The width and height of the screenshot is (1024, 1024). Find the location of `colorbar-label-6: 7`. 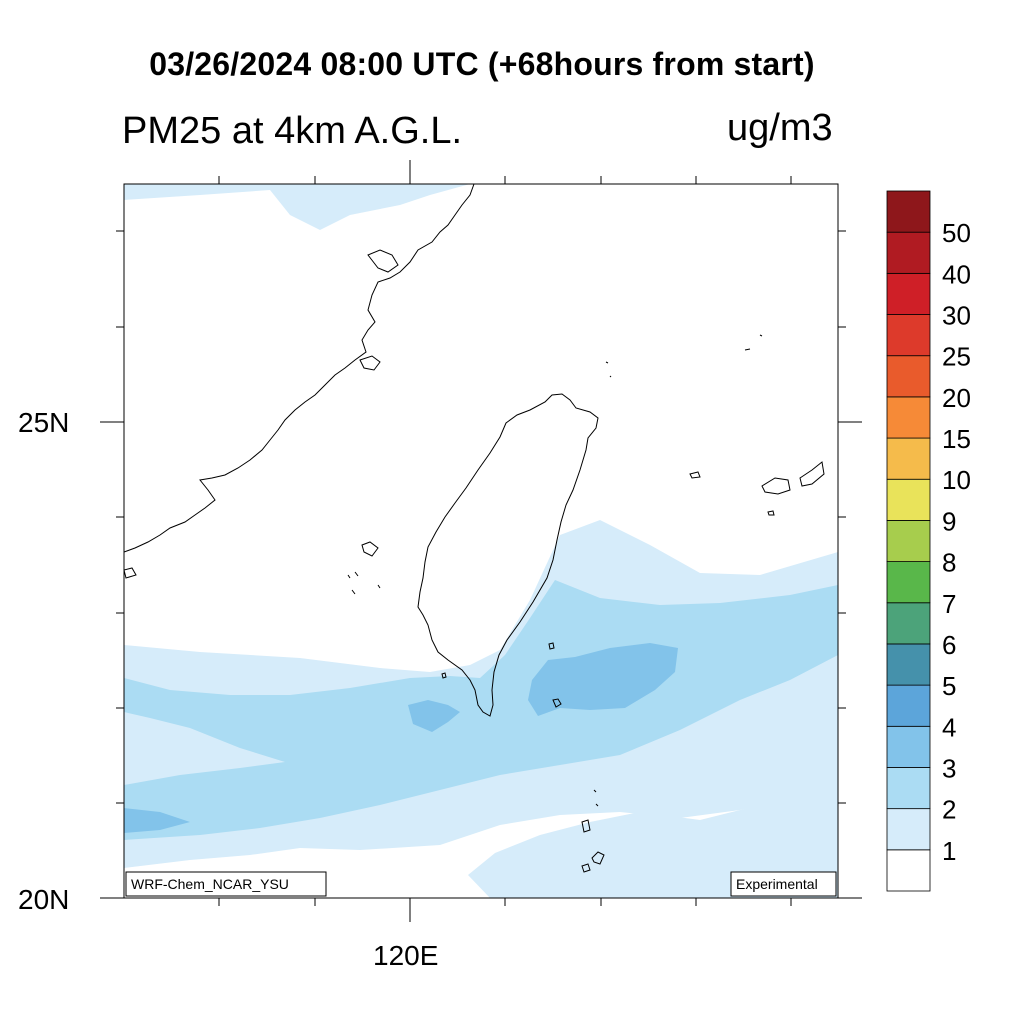

colorbar-label-6: 7 is located at coordinates (949, 604).